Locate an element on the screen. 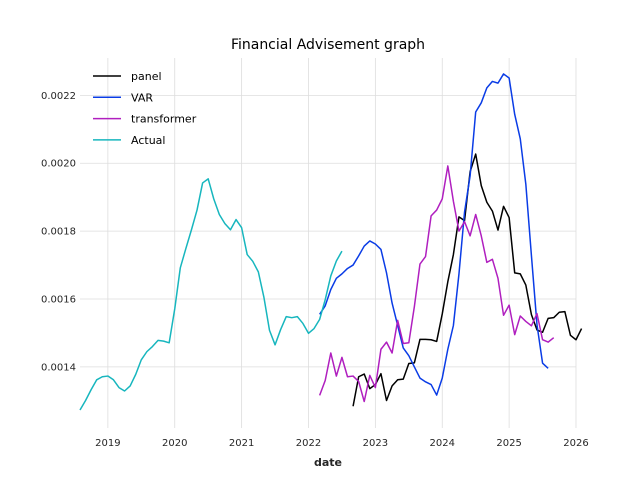  y-tick-label: 0.0018 is located at coordinates (58, 232).